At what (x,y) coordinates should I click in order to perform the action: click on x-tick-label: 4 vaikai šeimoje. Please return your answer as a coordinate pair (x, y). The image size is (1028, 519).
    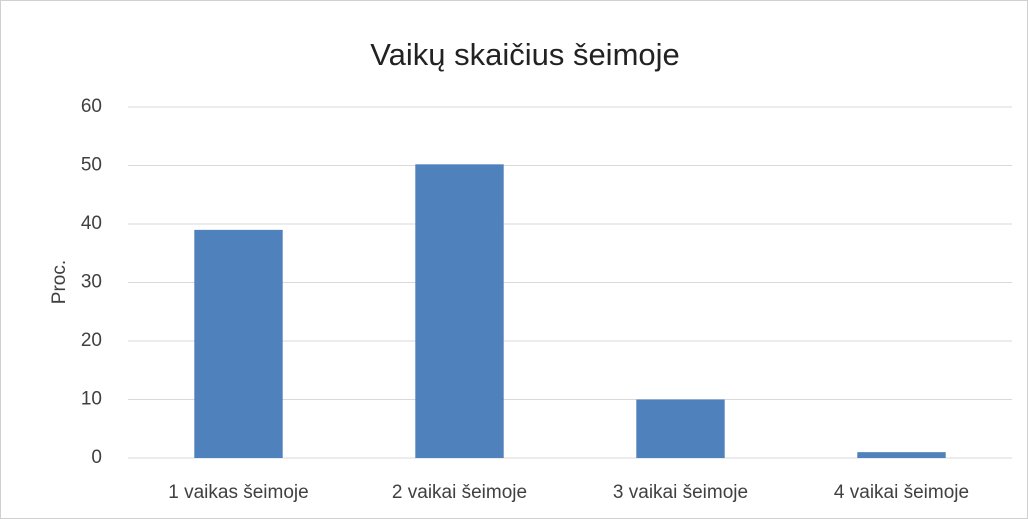
    Looking at the image, I should click on (901, 492).